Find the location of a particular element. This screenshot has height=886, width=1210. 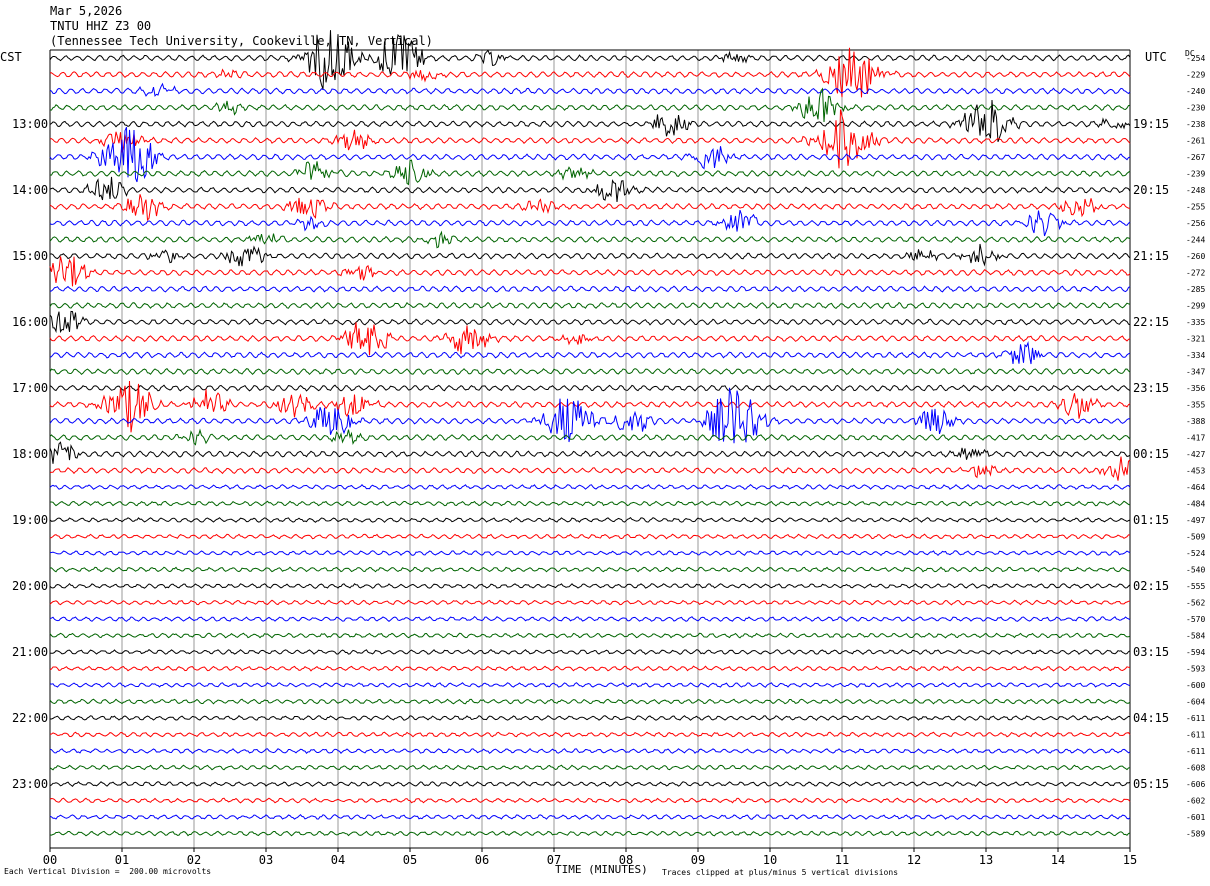

dc-offset-32: -555 is located at coordinates (1195, 586).